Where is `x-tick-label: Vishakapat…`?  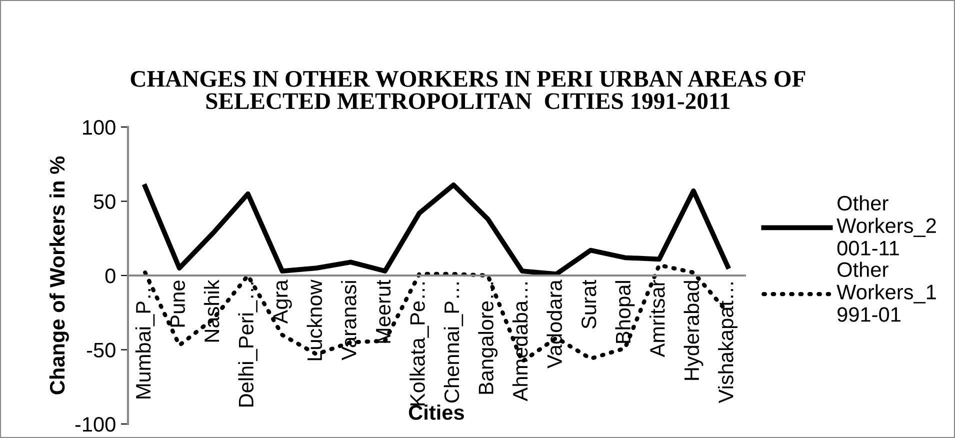 x-tick-label: Vishakapat… is located at coordinates (728, 343).